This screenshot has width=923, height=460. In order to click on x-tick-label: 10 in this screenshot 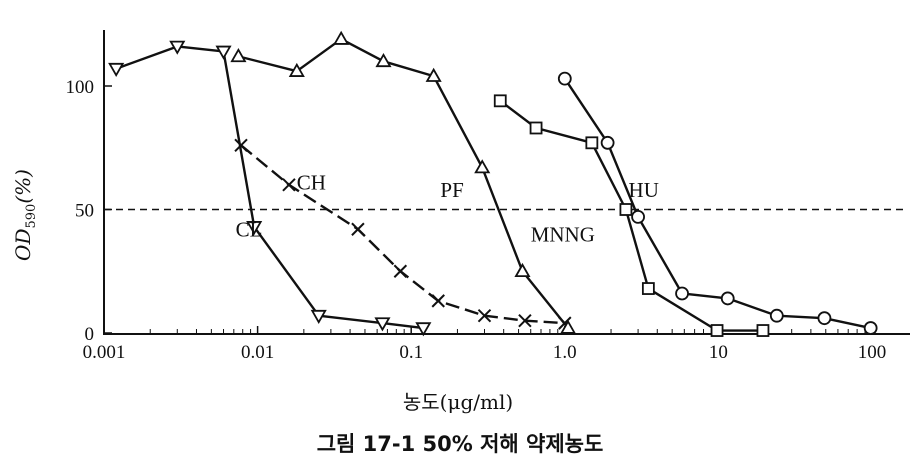, I will do `click(718, 352)`.